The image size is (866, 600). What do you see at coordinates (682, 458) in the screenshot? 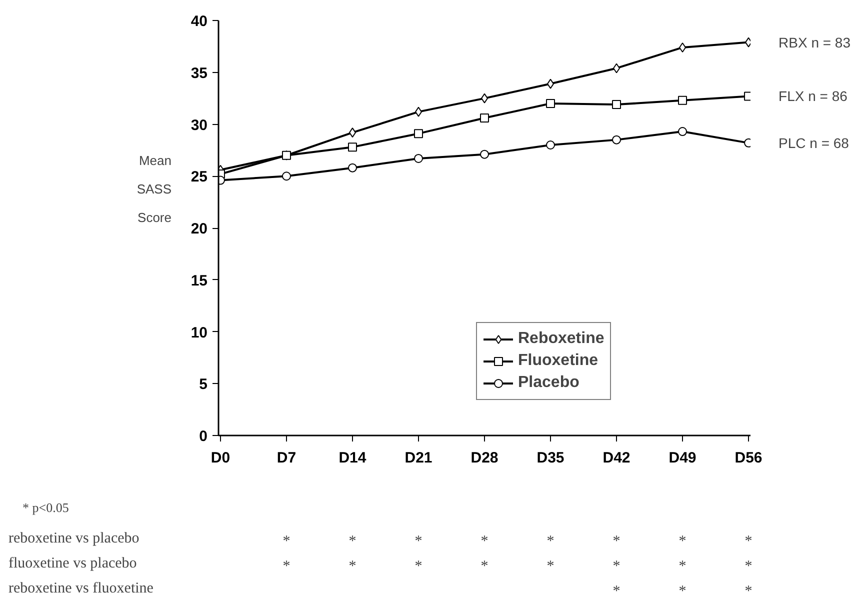
I see `x-tick-label: D49` at bounding box center [682, 458].